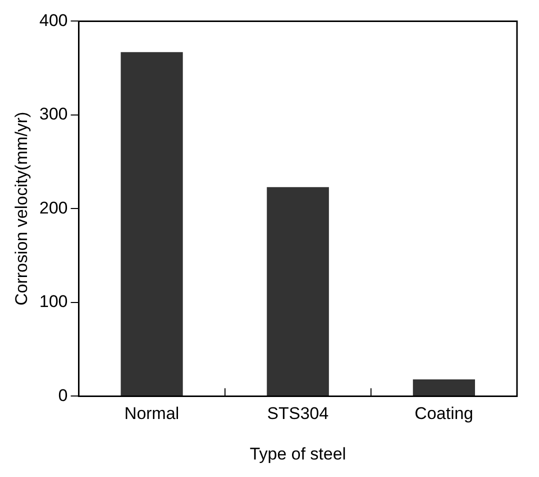 Image resolution: width=539 pixels, height=477 pixels. I want to click on y-tick-label: 100, so click(53, 302).